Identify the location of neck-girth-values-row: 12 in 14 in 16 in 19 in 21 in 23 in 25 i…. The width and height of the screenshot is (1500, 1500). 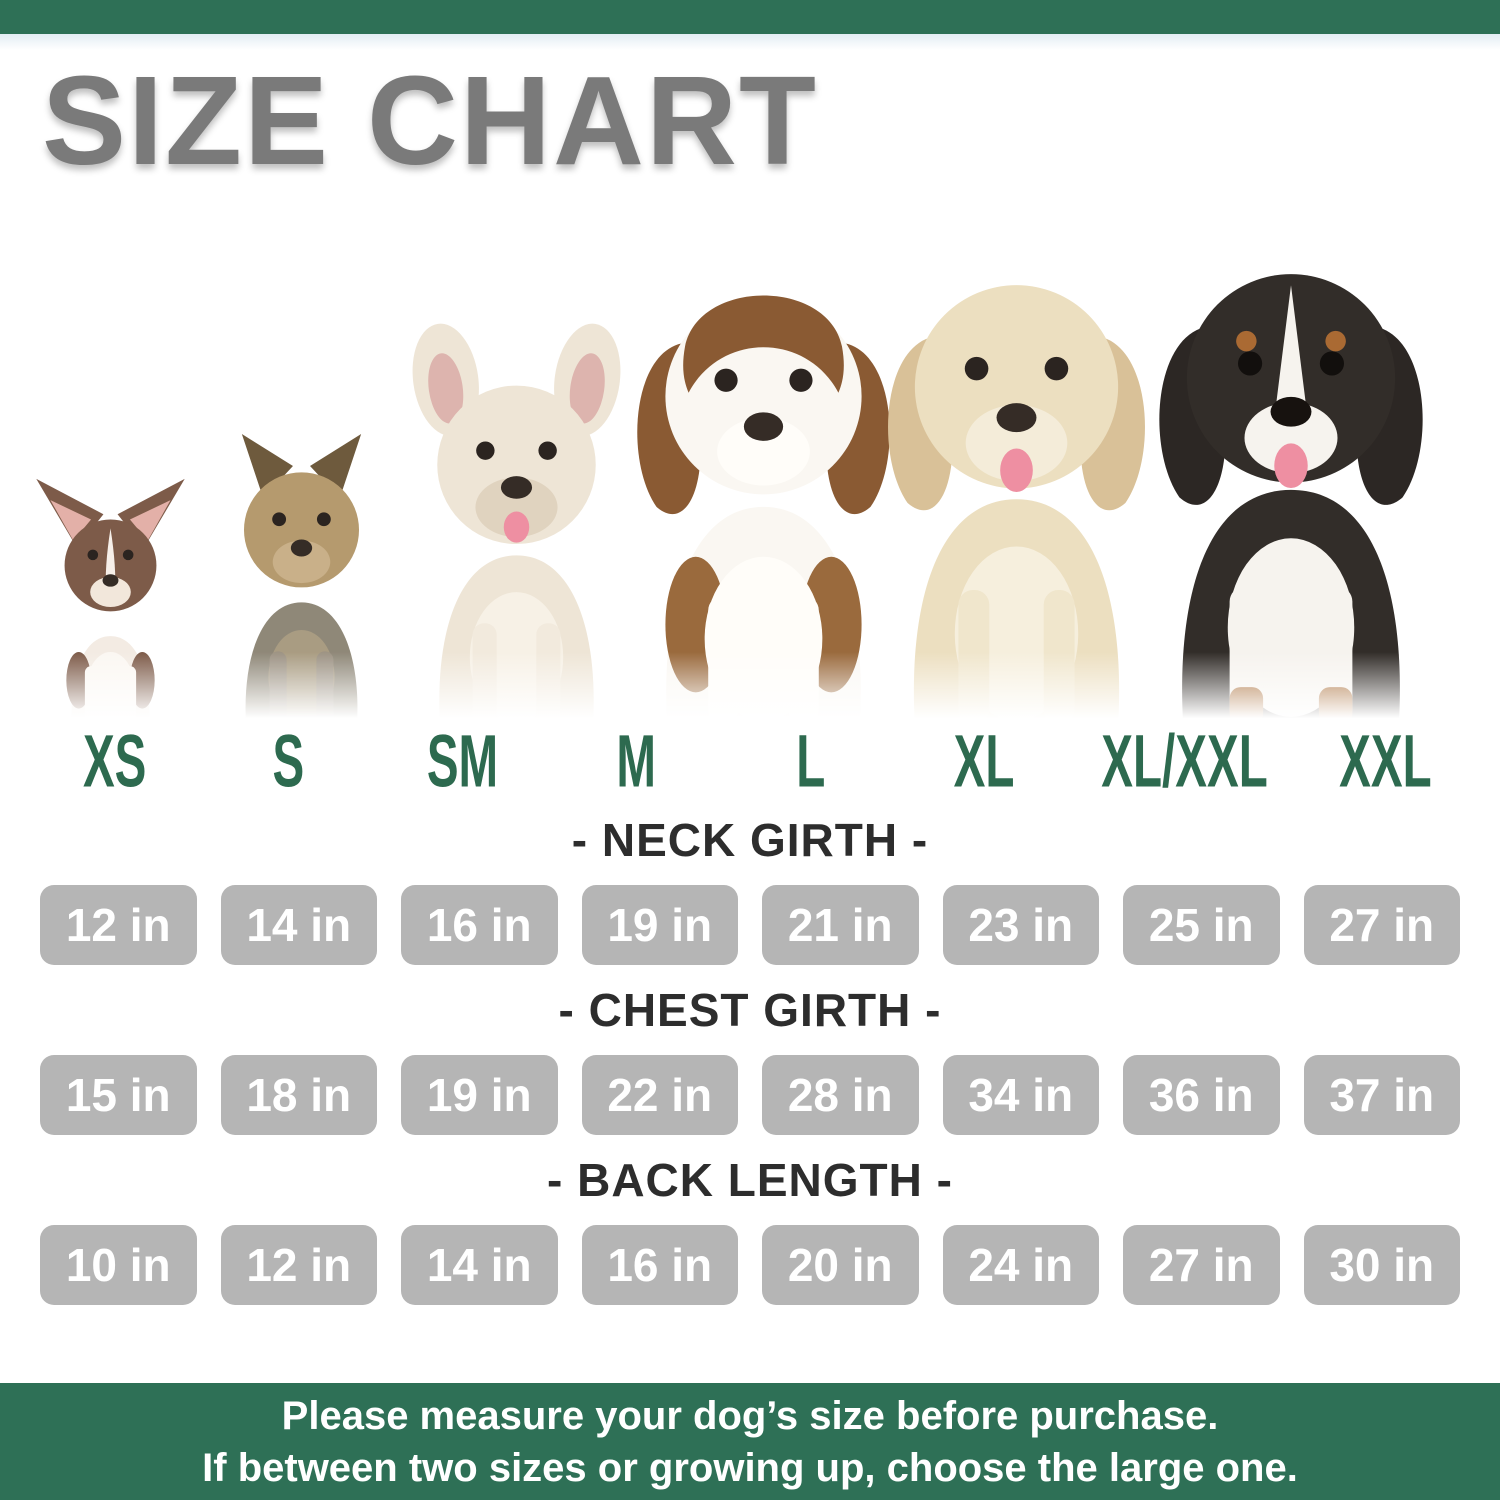
(750, 925).